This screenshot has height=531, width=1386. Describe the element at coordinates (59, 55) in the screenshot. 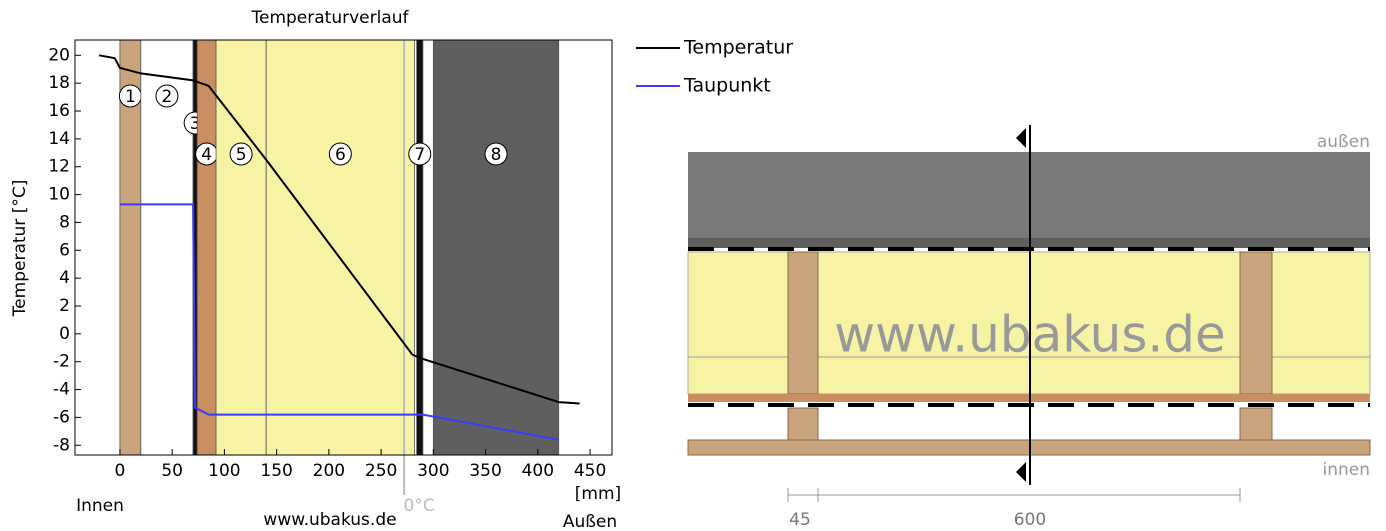

I see `y-tick-label: 20` at that location.